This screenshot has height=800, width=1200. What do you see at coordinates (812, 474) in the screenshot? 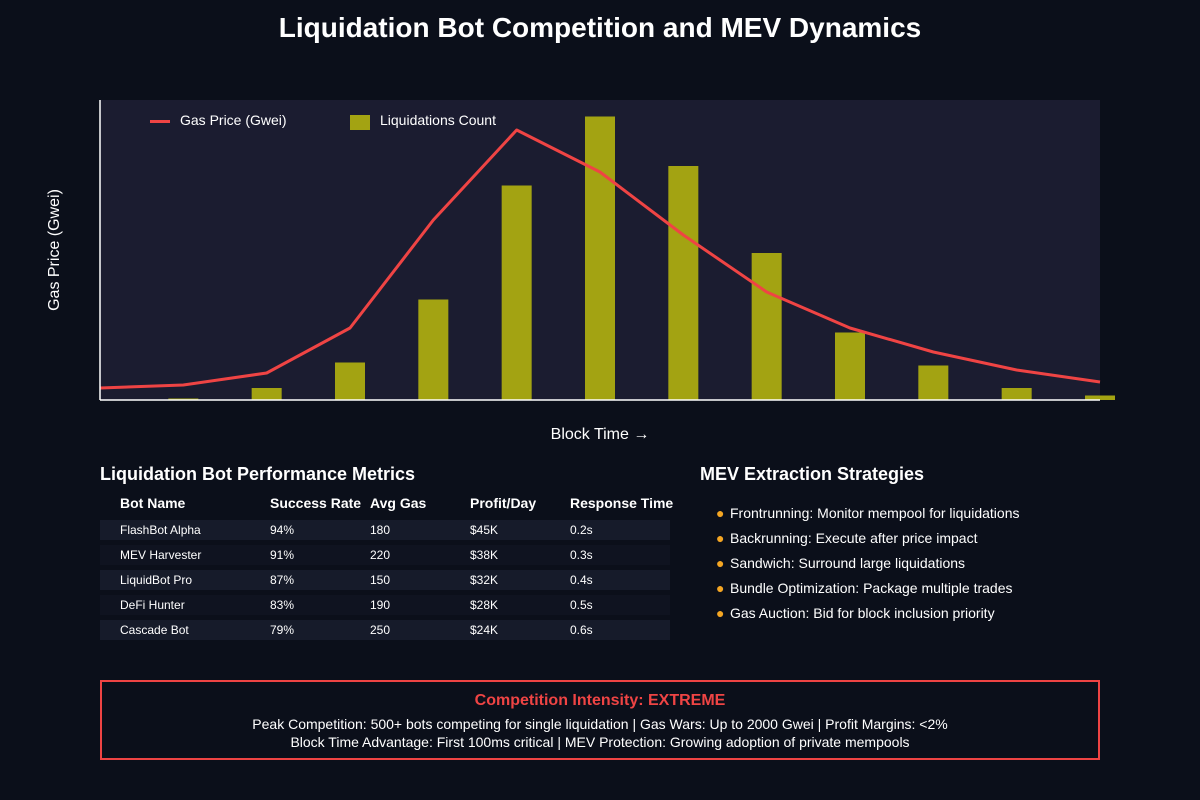
I see `strategies-title: MEV Extraction Strategies` at bounding box center [812, 474].